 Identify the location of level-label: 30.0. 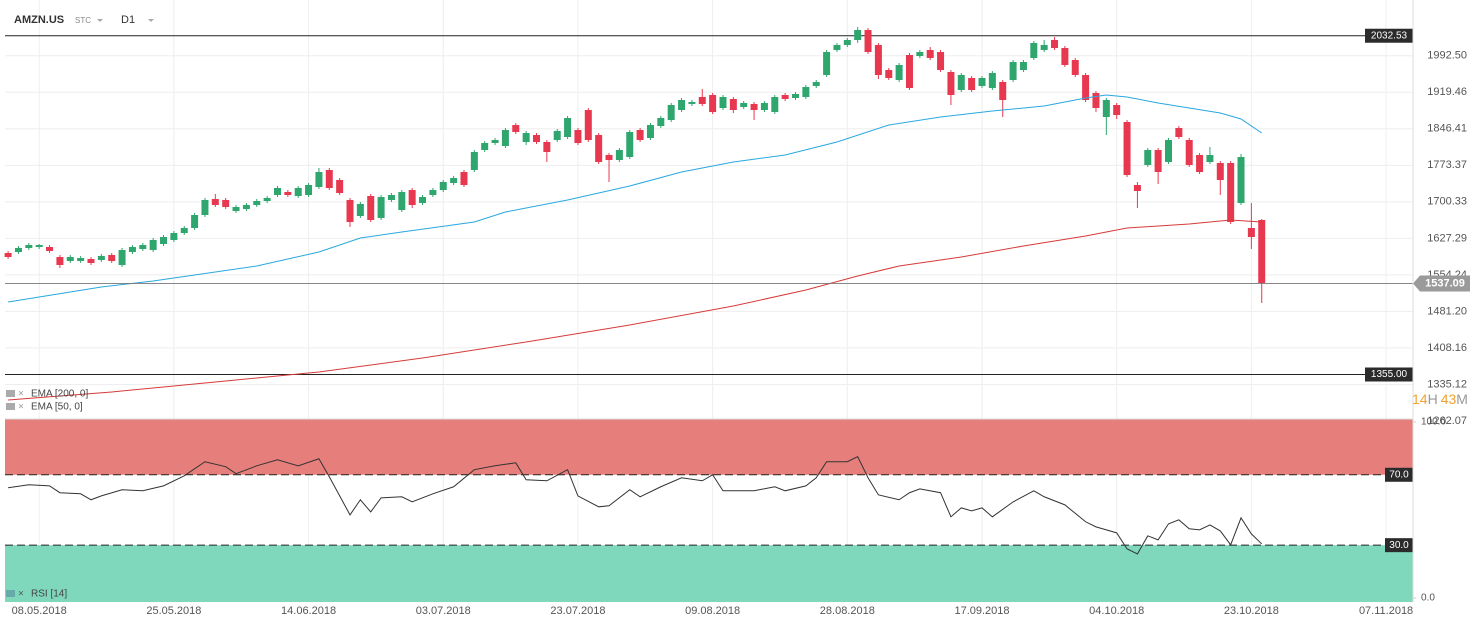
(1399, 545).